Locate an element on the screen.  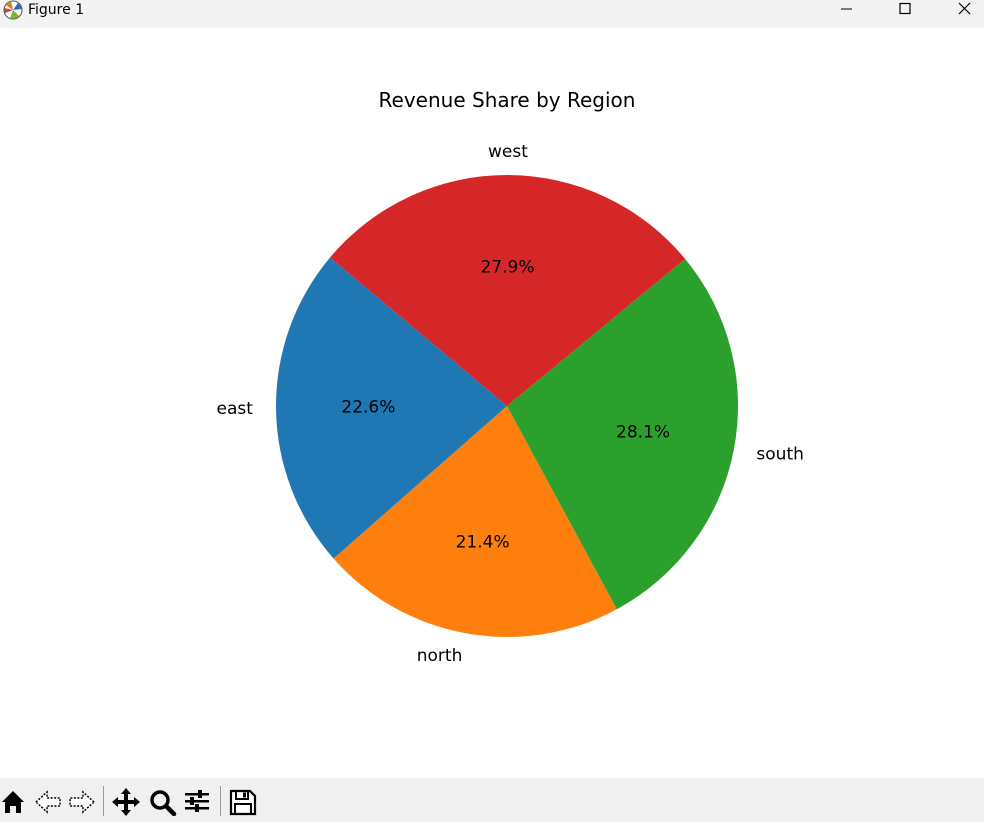
configure-subplots-button is located at coordinates (198, 801).